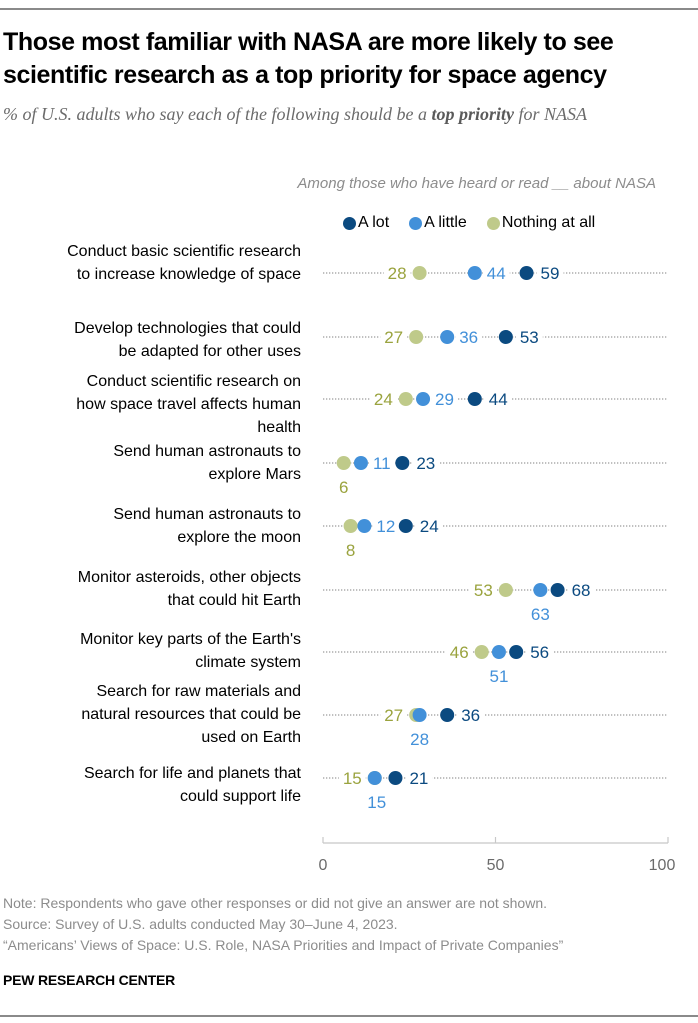 This screenshot has height=1023, width=698. Describe the element at coordinates (184, 251) in the screenshot. I see `row-label-line: Conduct basic scientific research` at that location.